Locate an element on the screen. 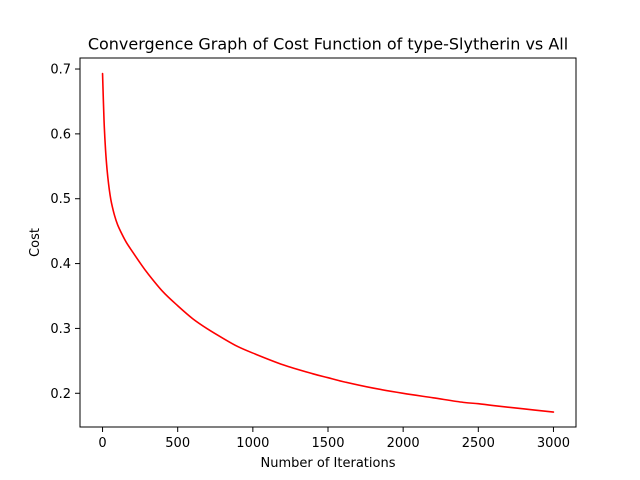 The height and width of the screenshot is (480, 640). x-tick-label: 2500 is located at coordinates (478, 443).